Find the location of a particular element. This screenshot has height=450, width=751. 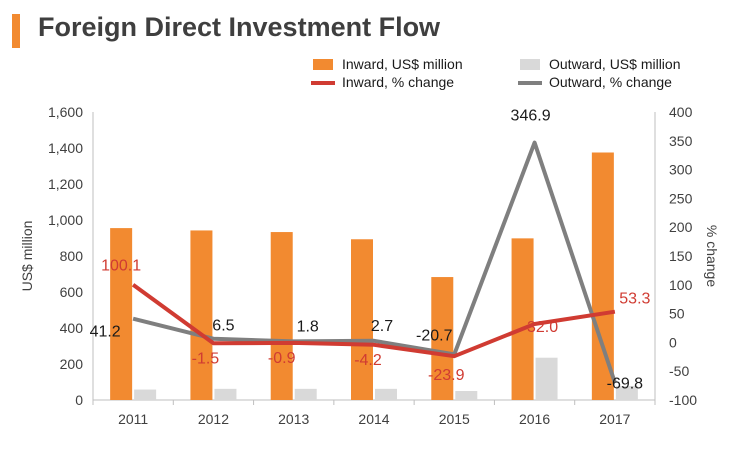

y-tick-label-left: 1,600 is located at coordinates (65, 112).